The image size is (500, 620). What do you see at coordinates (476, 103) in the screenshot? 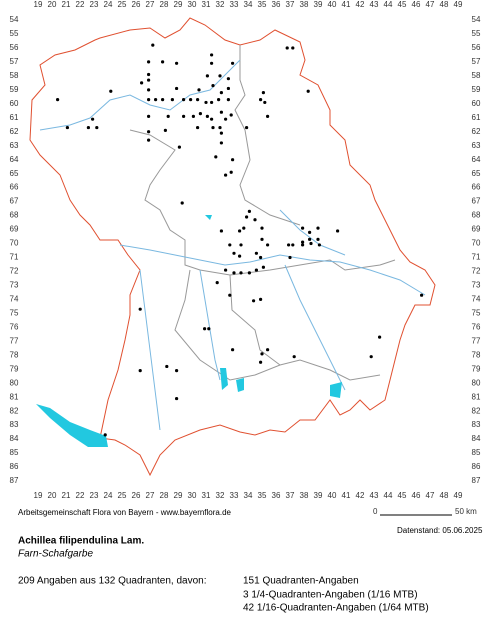
I see `y-grid-label: 60` at bounding box center [476, 103].